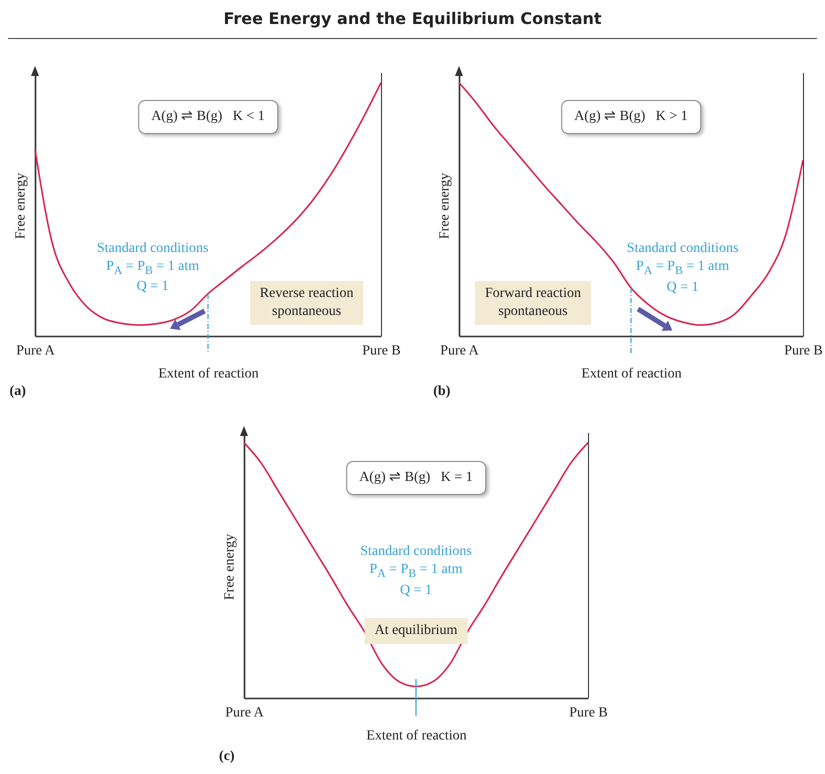 The image size is (825, 774). I want to click on text: (c), so click(227, 757).